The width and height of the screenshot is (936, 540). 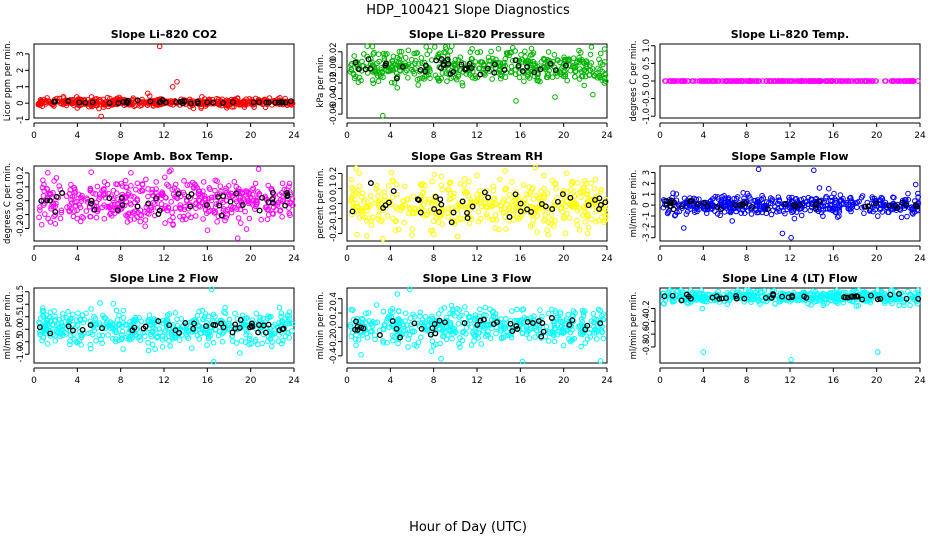 I want to click on series-points, so click(x=165, y=81).